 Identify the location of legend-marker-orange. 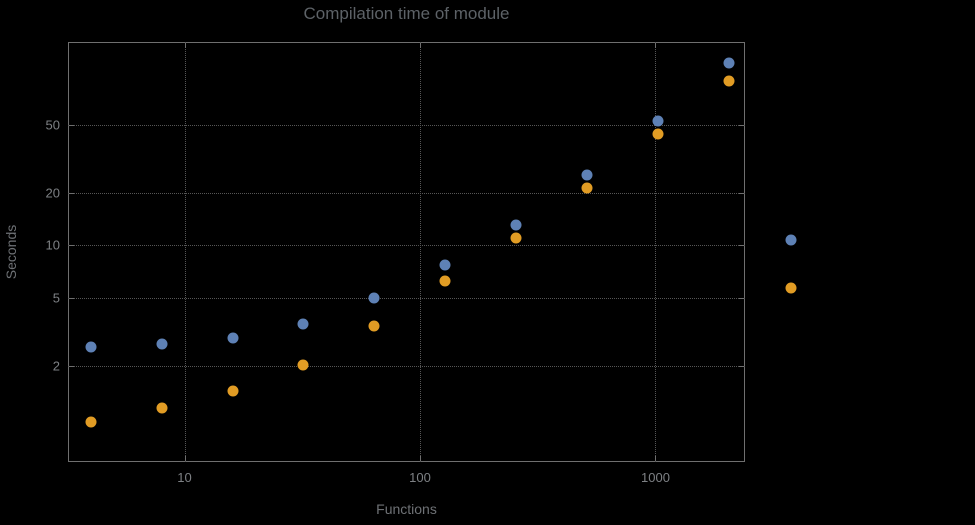
(791, 288).